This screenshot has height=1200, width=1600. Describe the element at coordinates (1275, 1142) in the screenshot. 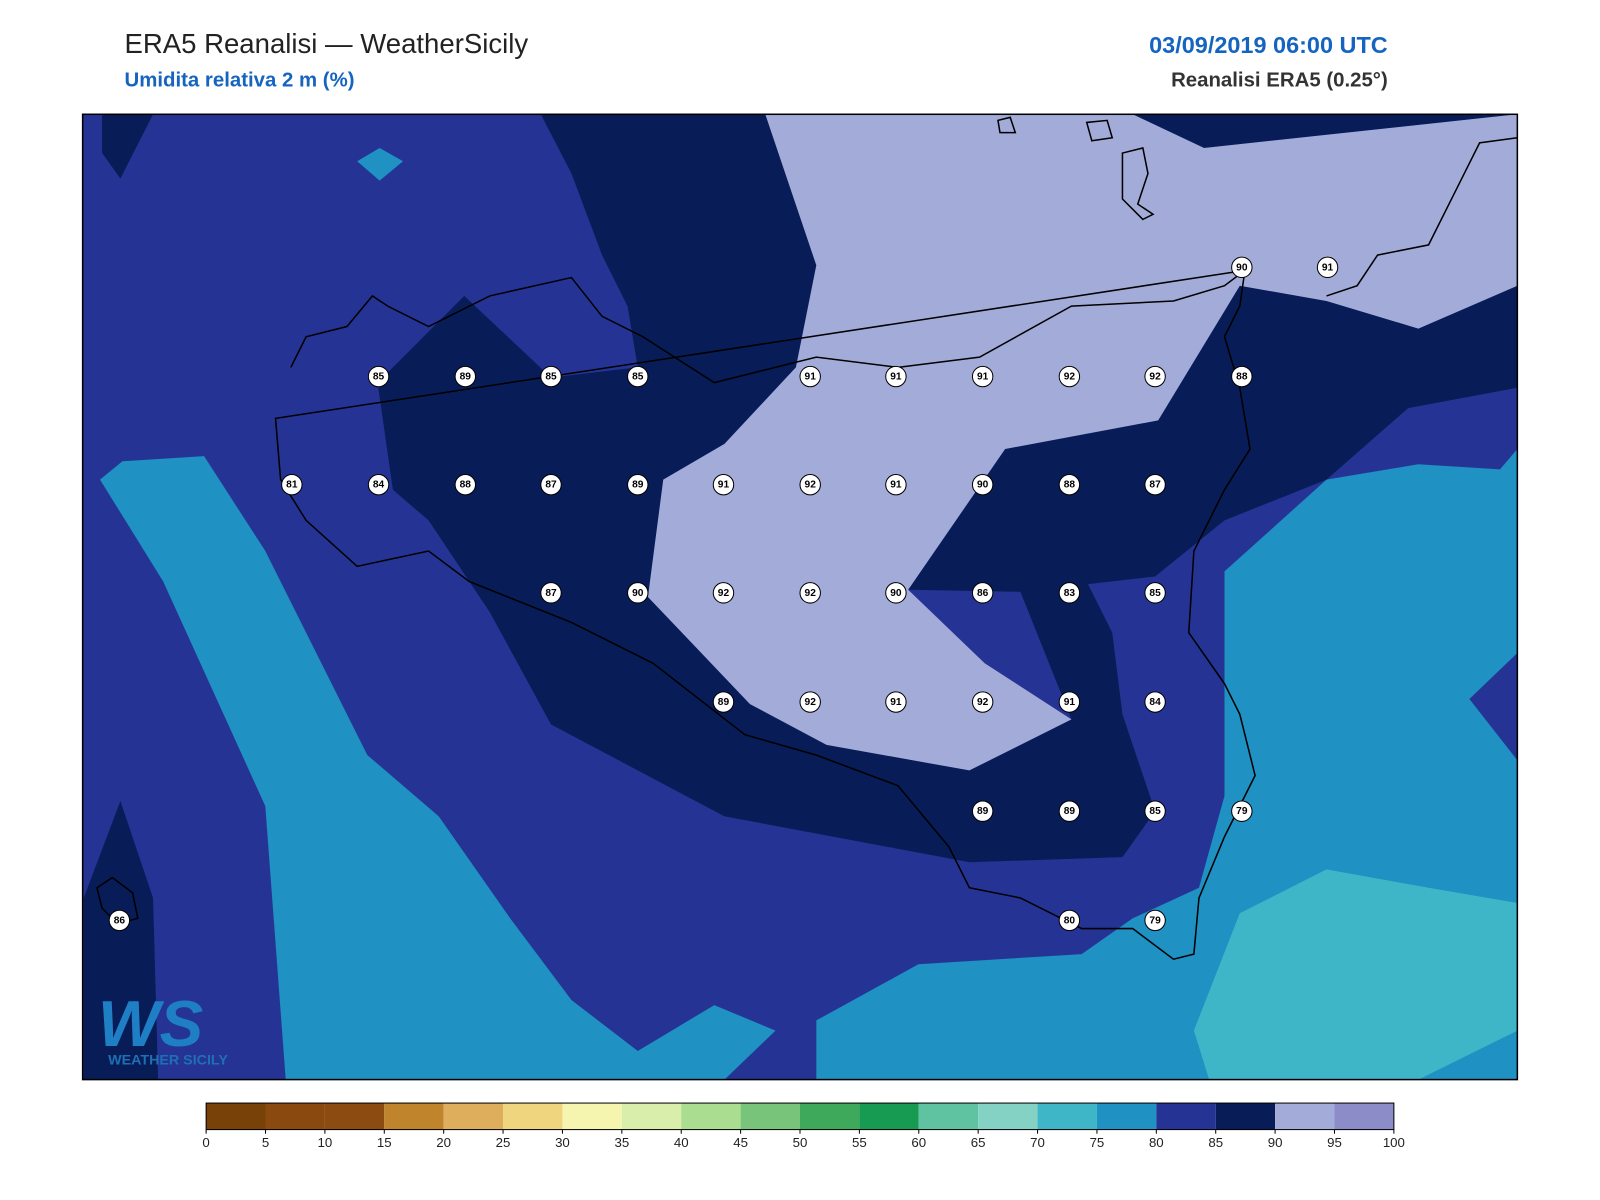

I see `colorbar-tick-label: 90` at that location.